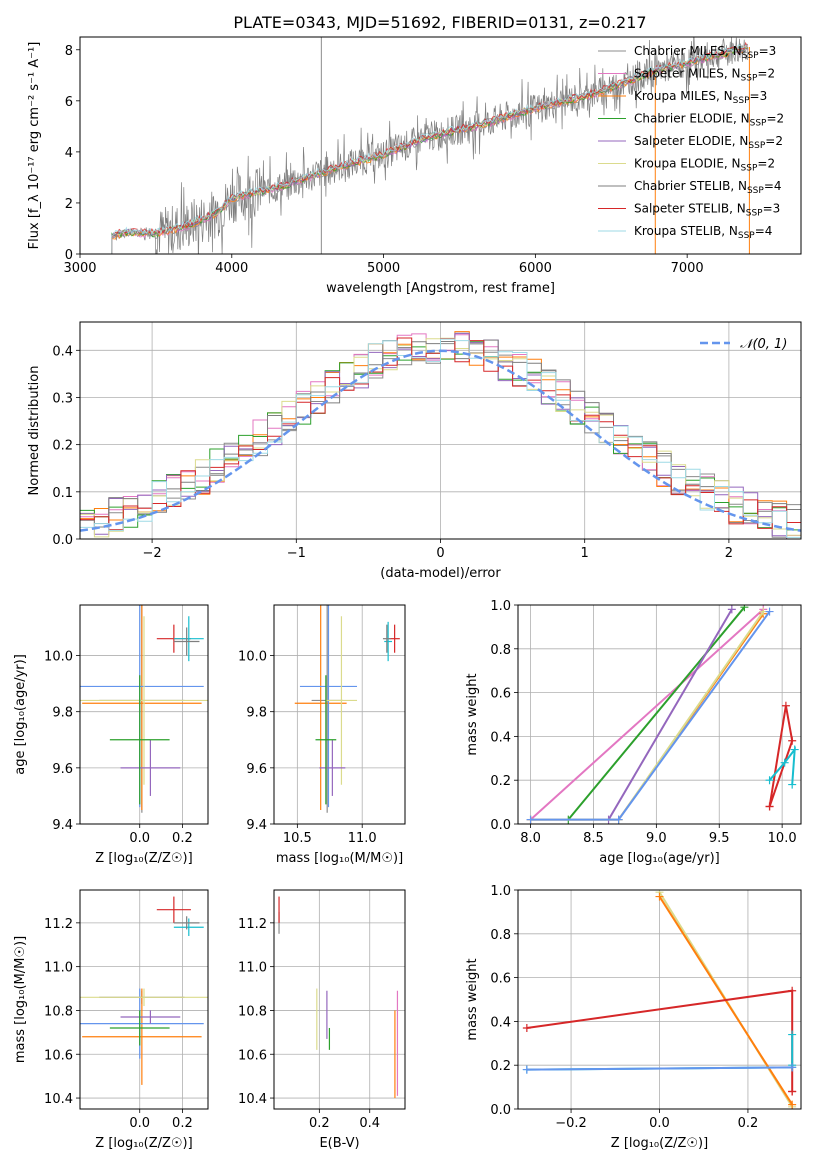  Describe the element at coordinates (440, 573) in the screenshot. I see `x-axis-label: (data-model)/error` at that location.